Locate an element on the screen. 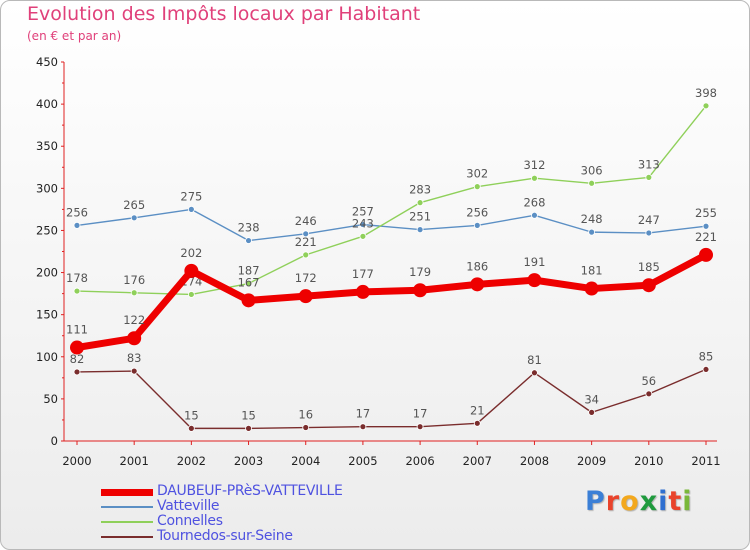 The width and height of the screenshot is (750, 550). x-tick-label: 2001 is located at coordinates (134, 461).